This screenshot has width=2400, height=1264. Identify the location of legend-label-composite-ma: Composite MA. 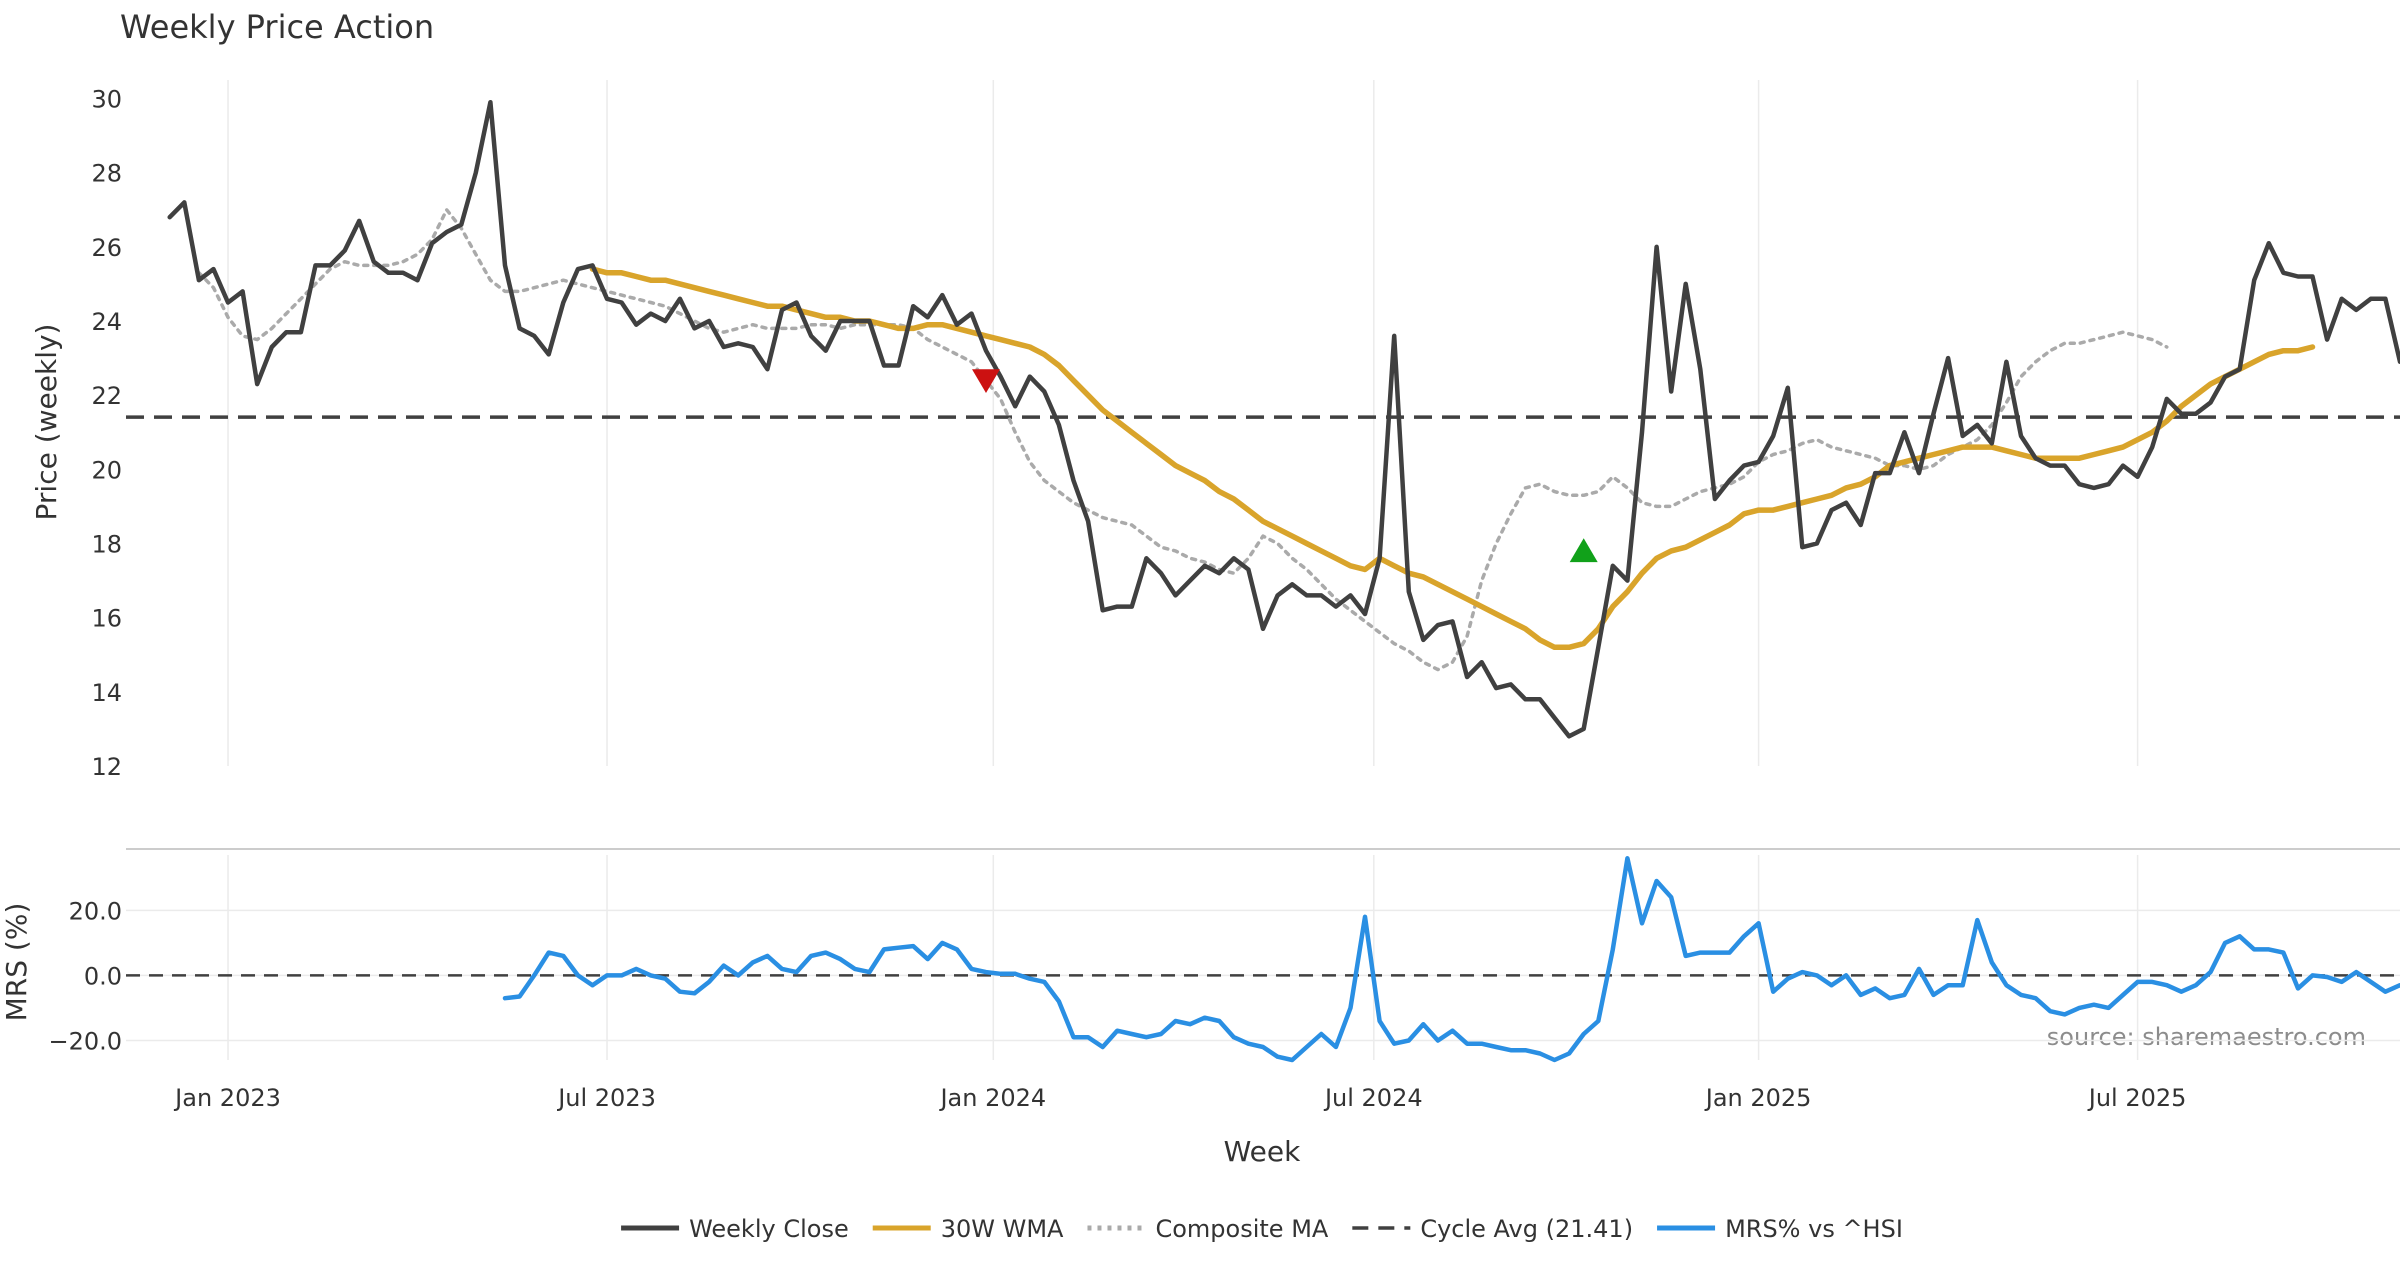
(1241, 1229).